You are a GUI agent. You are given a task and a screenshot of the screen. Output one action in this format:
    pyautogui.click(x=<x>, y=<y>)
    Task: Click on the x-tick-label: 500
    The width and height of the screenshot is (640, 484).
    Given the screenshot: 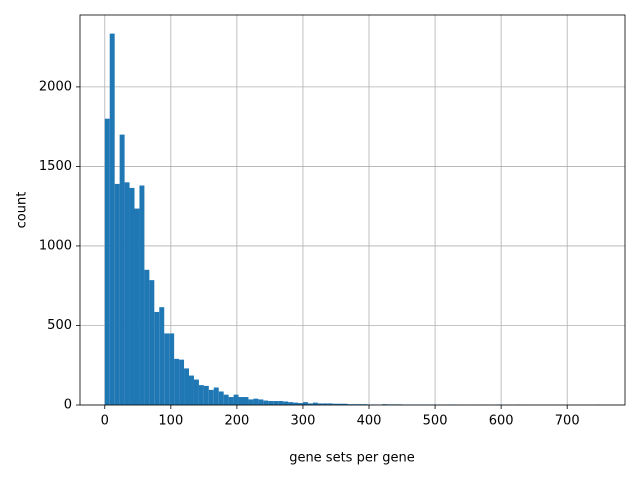 What is the action you would take?
    pyautogui.click(x=435, y=421)
    